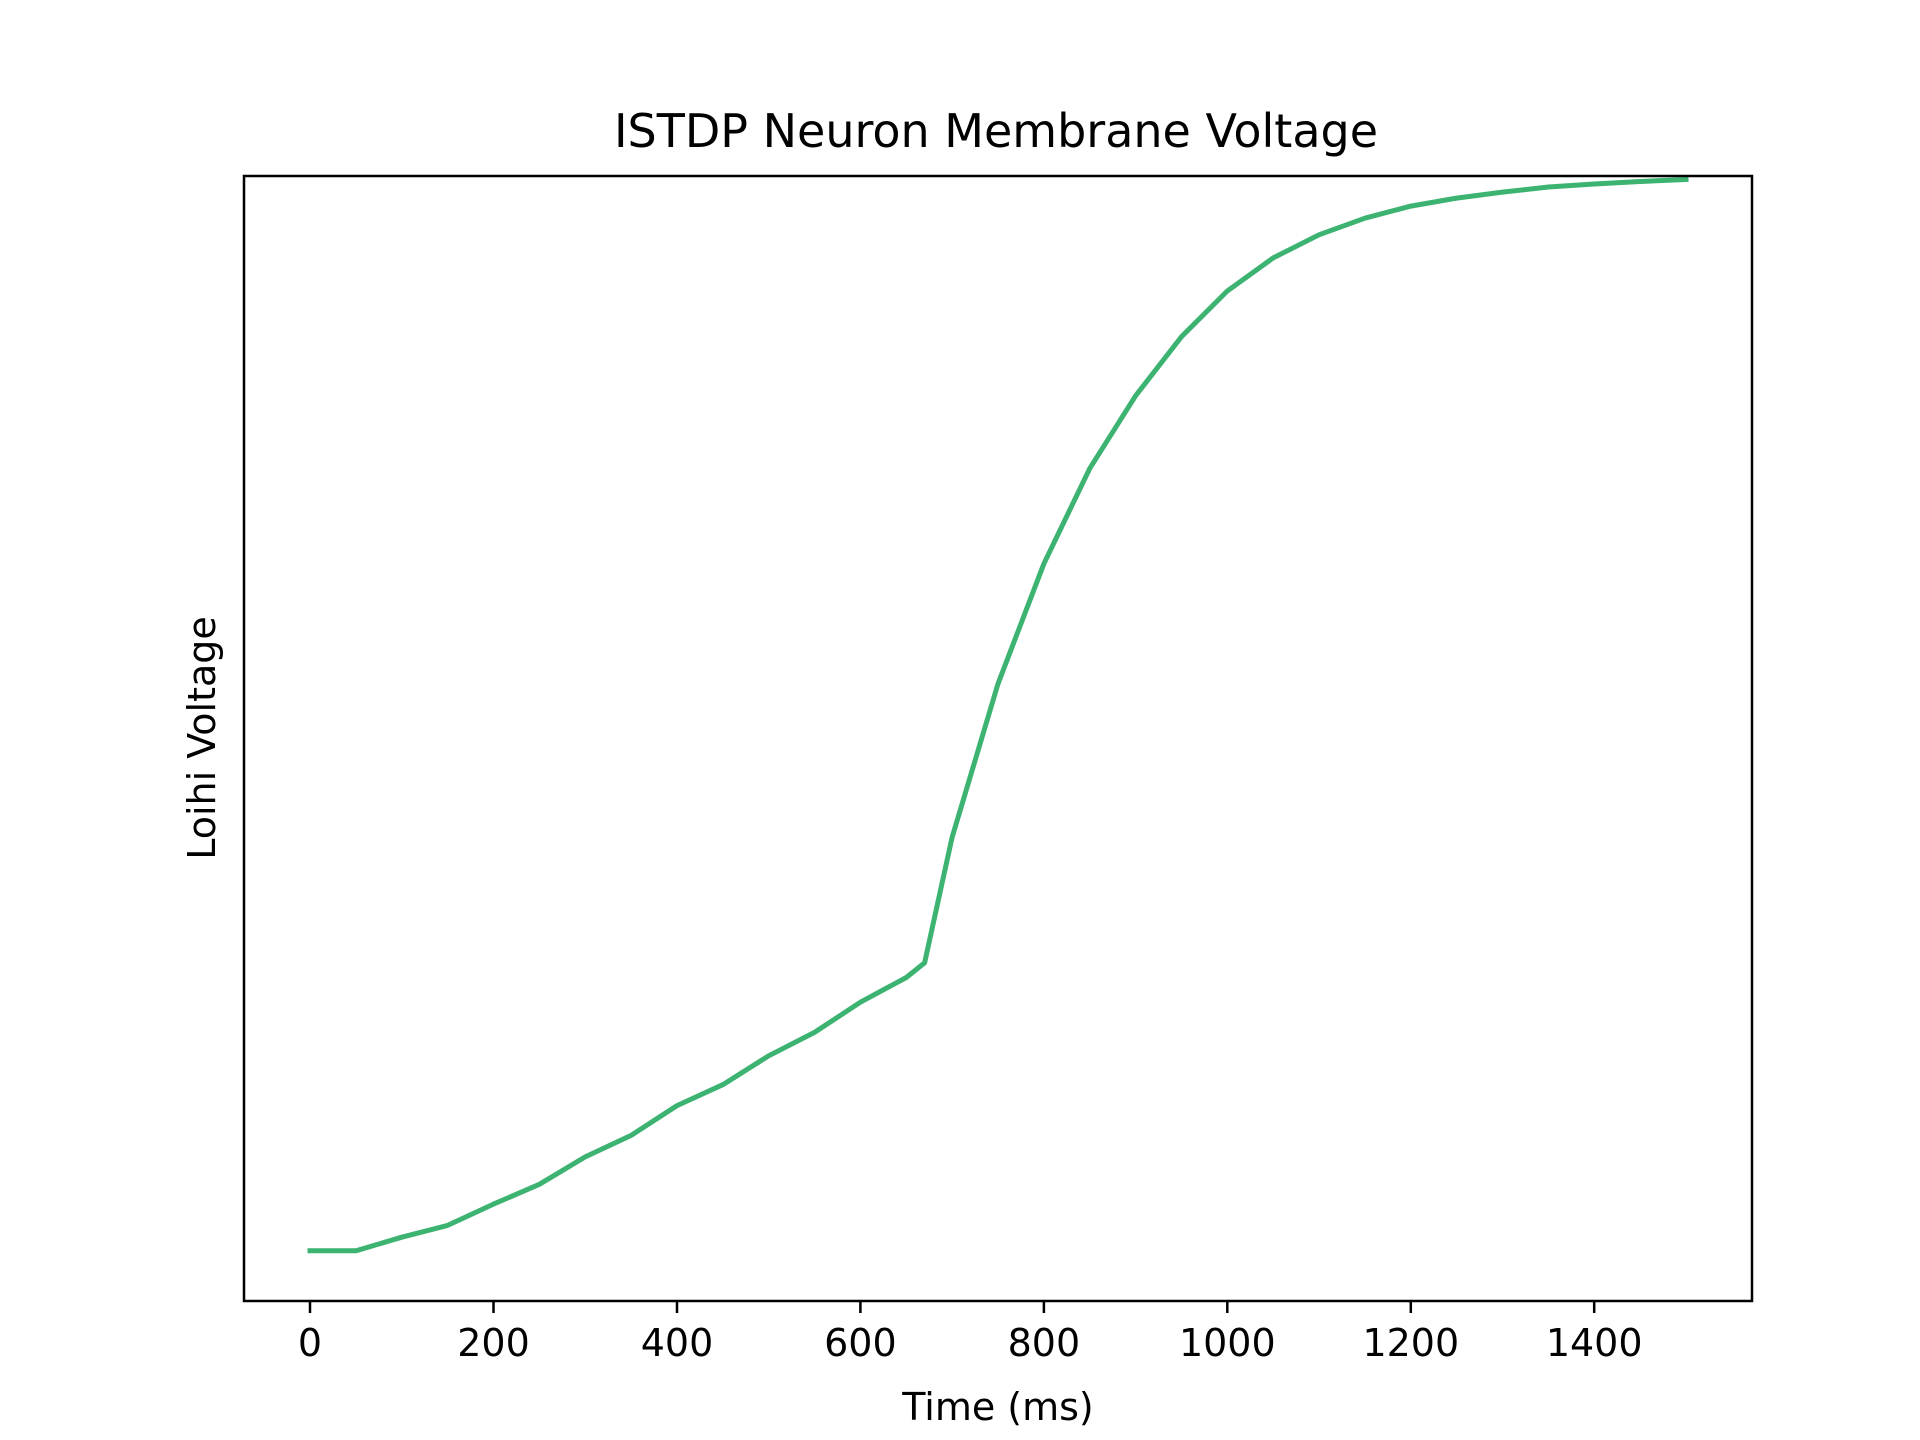 This screenshot has height=1440, width=1920. I want to click on x-tick-label: 200, so click(493, 1343).